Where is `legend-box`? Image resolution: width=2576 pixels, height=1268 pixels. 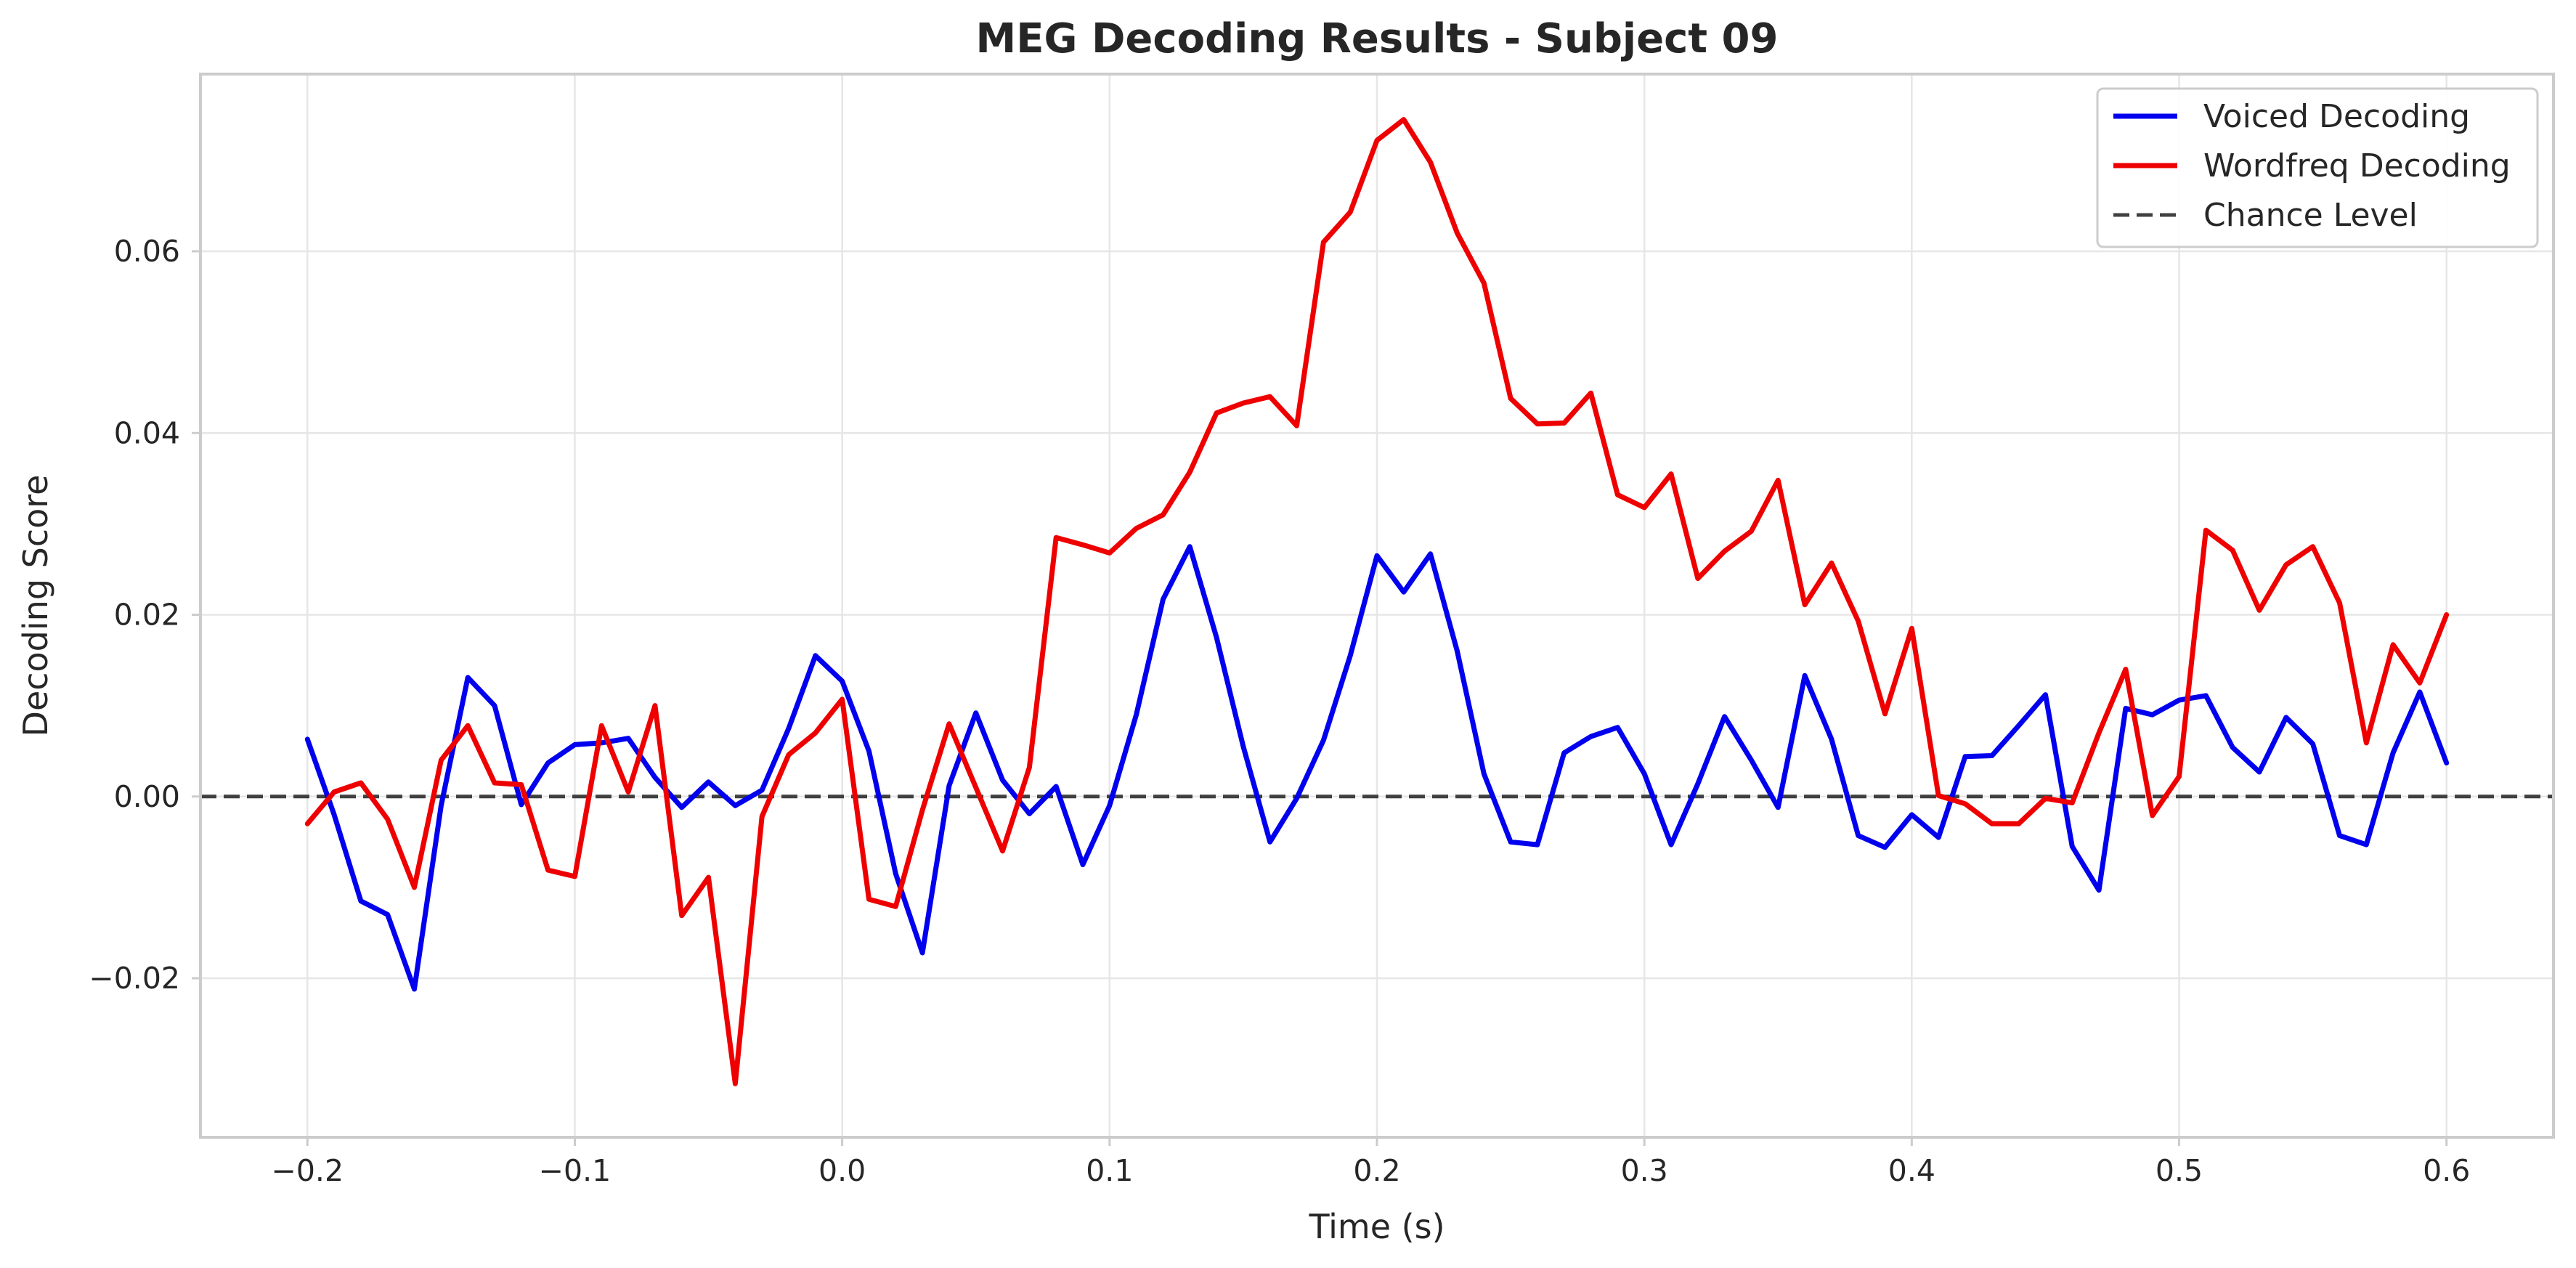
legend-box is located at coordinates (2317, 167).